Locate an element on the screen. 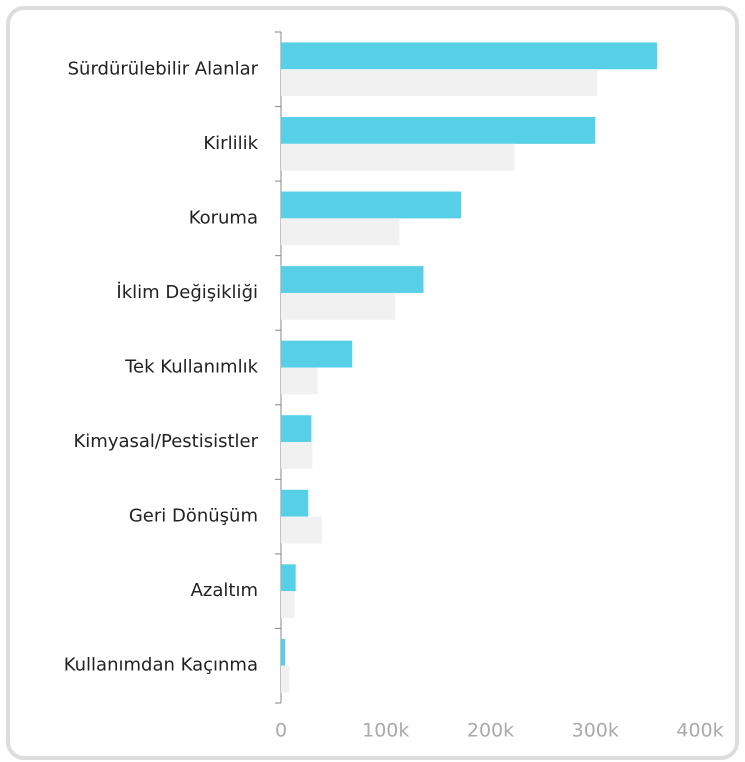  y-tick-label: Koruma is located at coordinates (223, 217).